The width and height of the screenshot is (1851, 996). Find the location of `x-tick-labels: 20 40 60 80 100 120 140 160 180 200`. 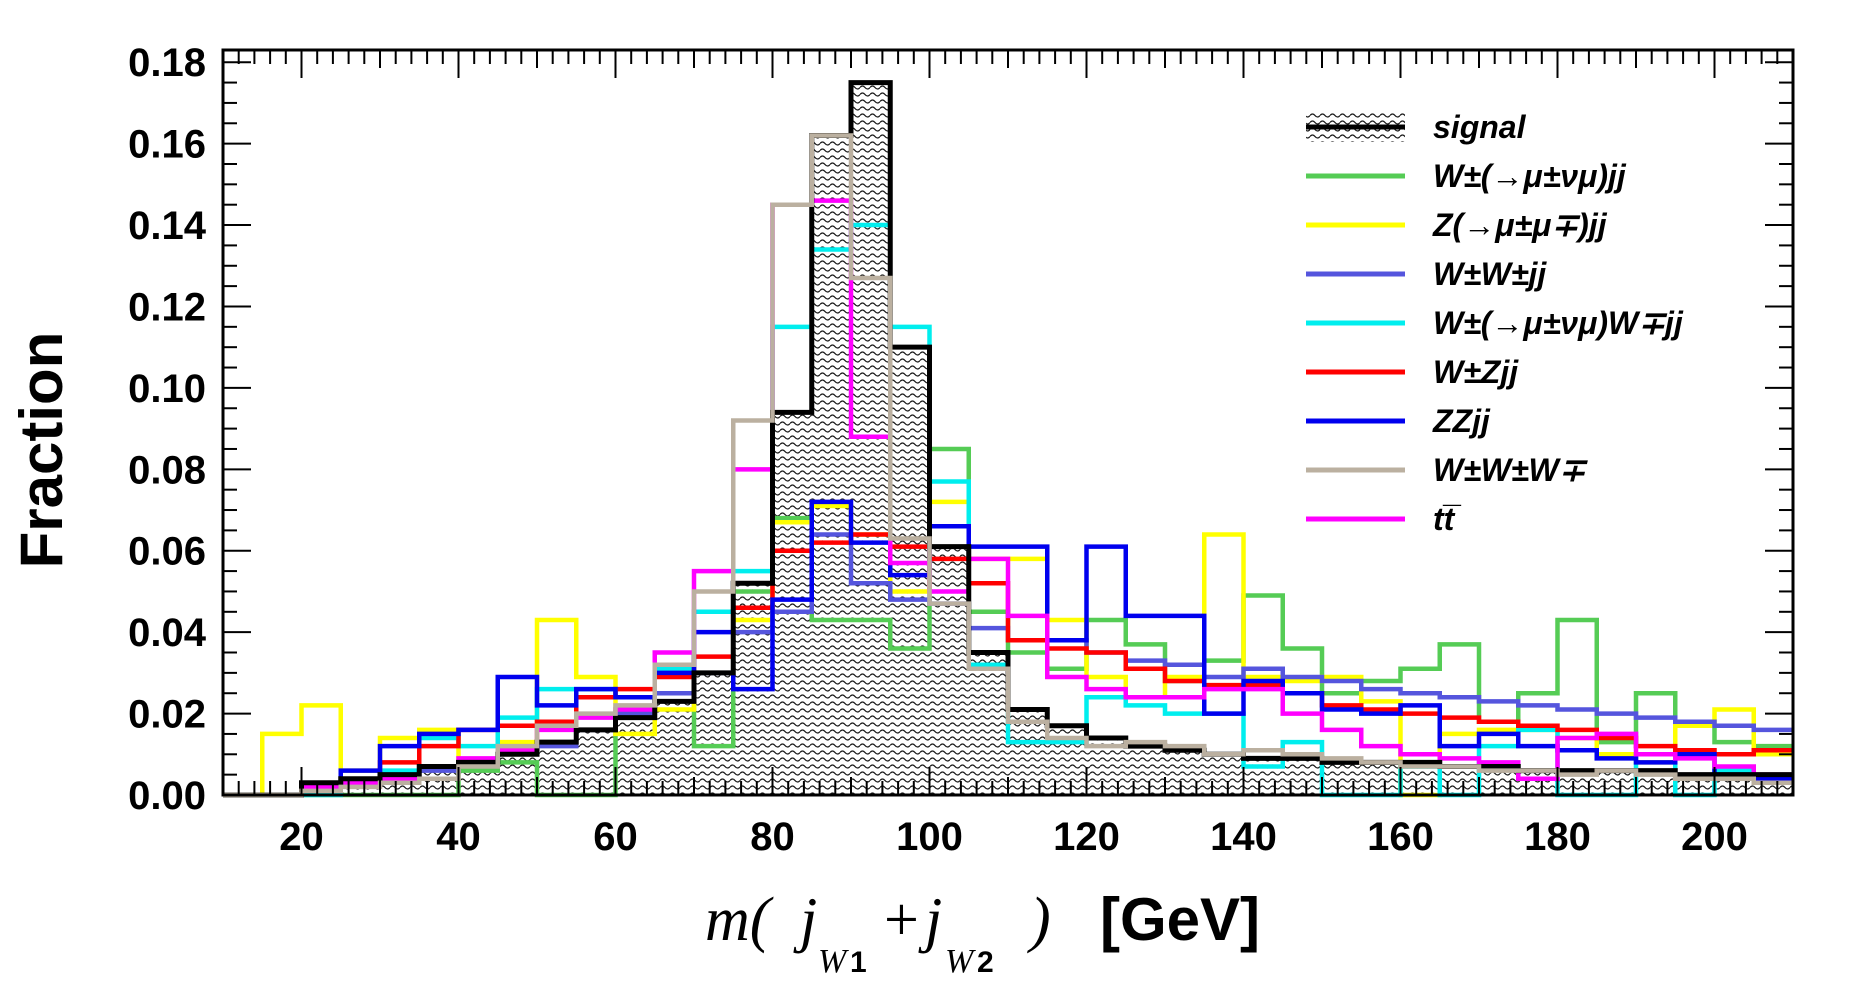

x-tick-labels: 20 40 60 80 100 120 140 160 180 200 is located at coordinates (1013, 837).